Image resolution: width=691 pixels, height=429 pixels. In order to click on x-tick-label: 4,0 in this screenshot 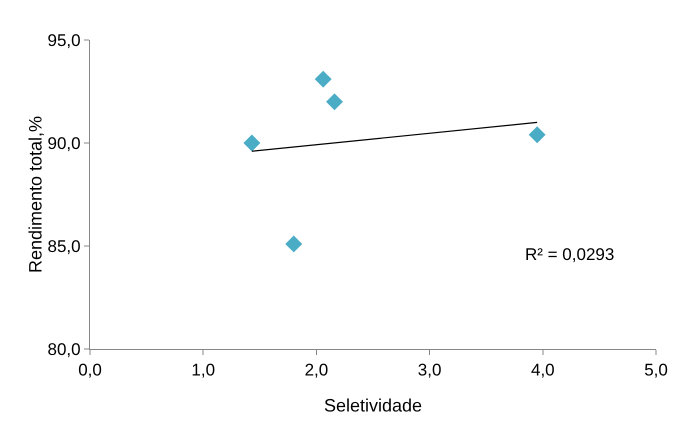, I will do `click(542, 370)`.